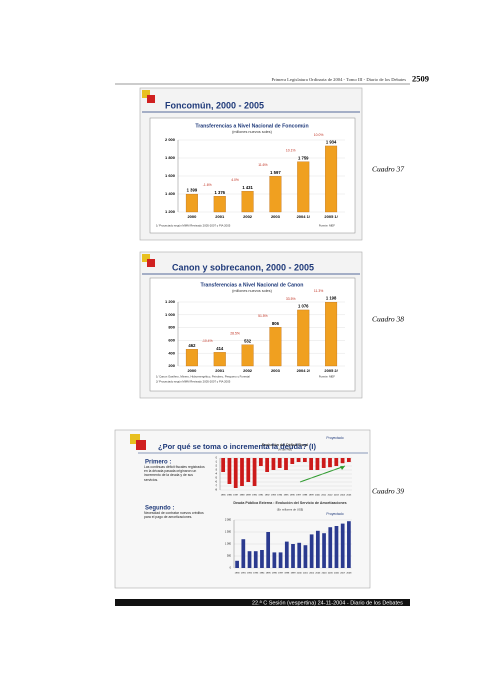  I want to click on x-tick-label: 1997, so click(299, 496).